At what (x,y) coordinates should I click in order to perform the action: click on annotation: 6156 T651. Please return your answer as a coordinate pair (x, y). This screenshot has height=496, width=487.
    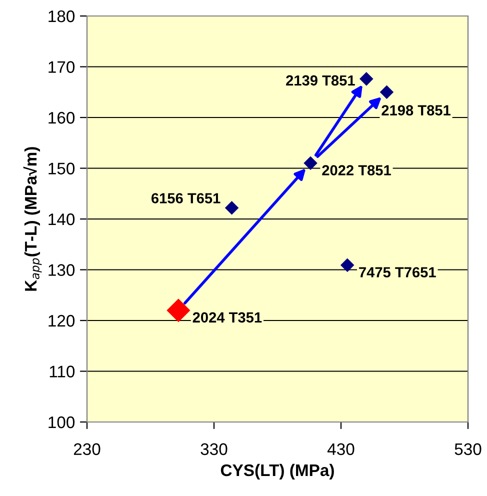
    Looking at the image, I should click on (185, 198).